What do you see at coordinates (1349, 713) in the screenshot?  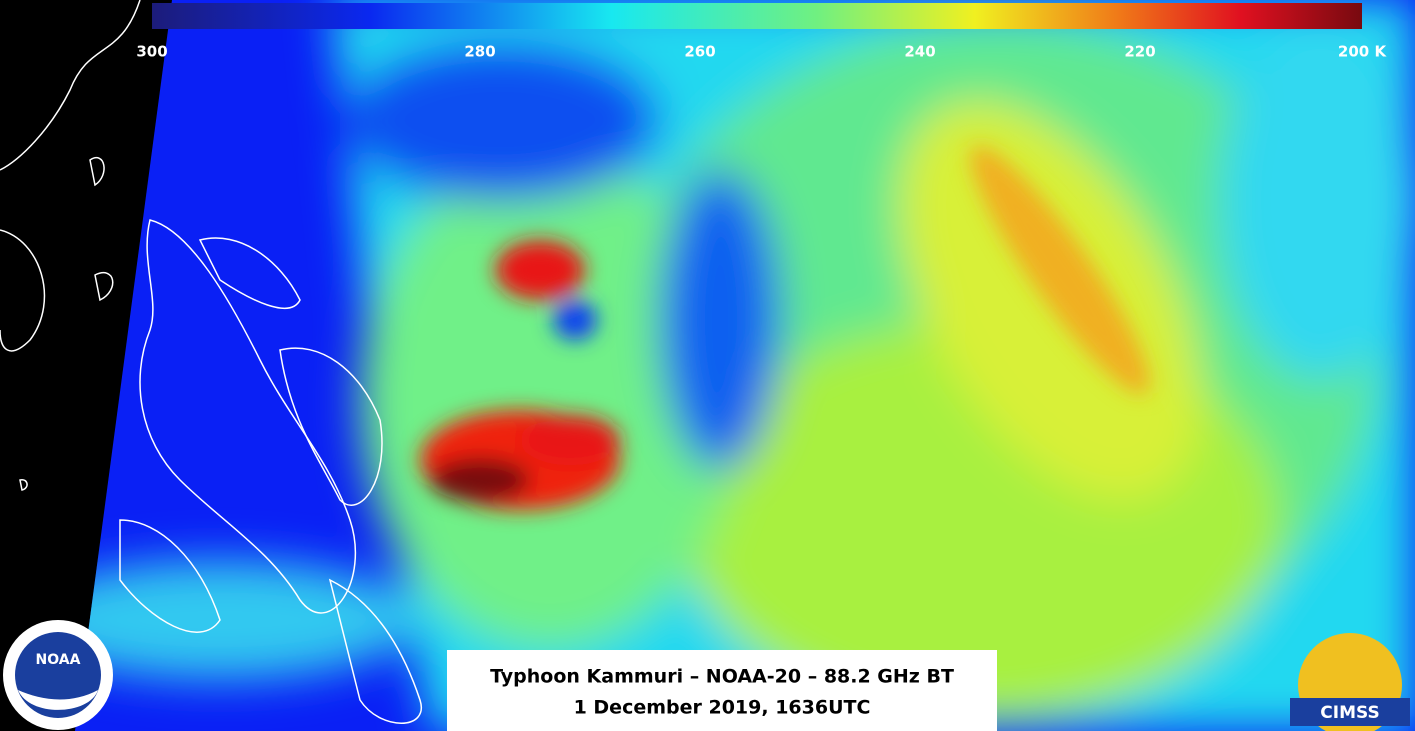 I see `logo-text: CIMSS` at bounding box center [1349, 713].